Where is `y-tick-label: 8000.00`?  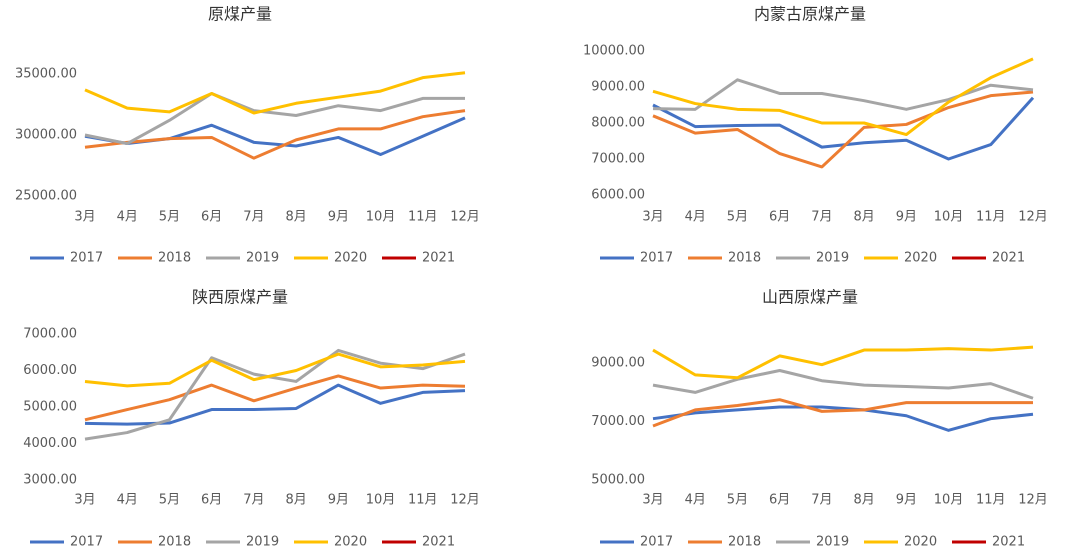 y-tick-label: 8000.00 is located at coordinates (618, 123).